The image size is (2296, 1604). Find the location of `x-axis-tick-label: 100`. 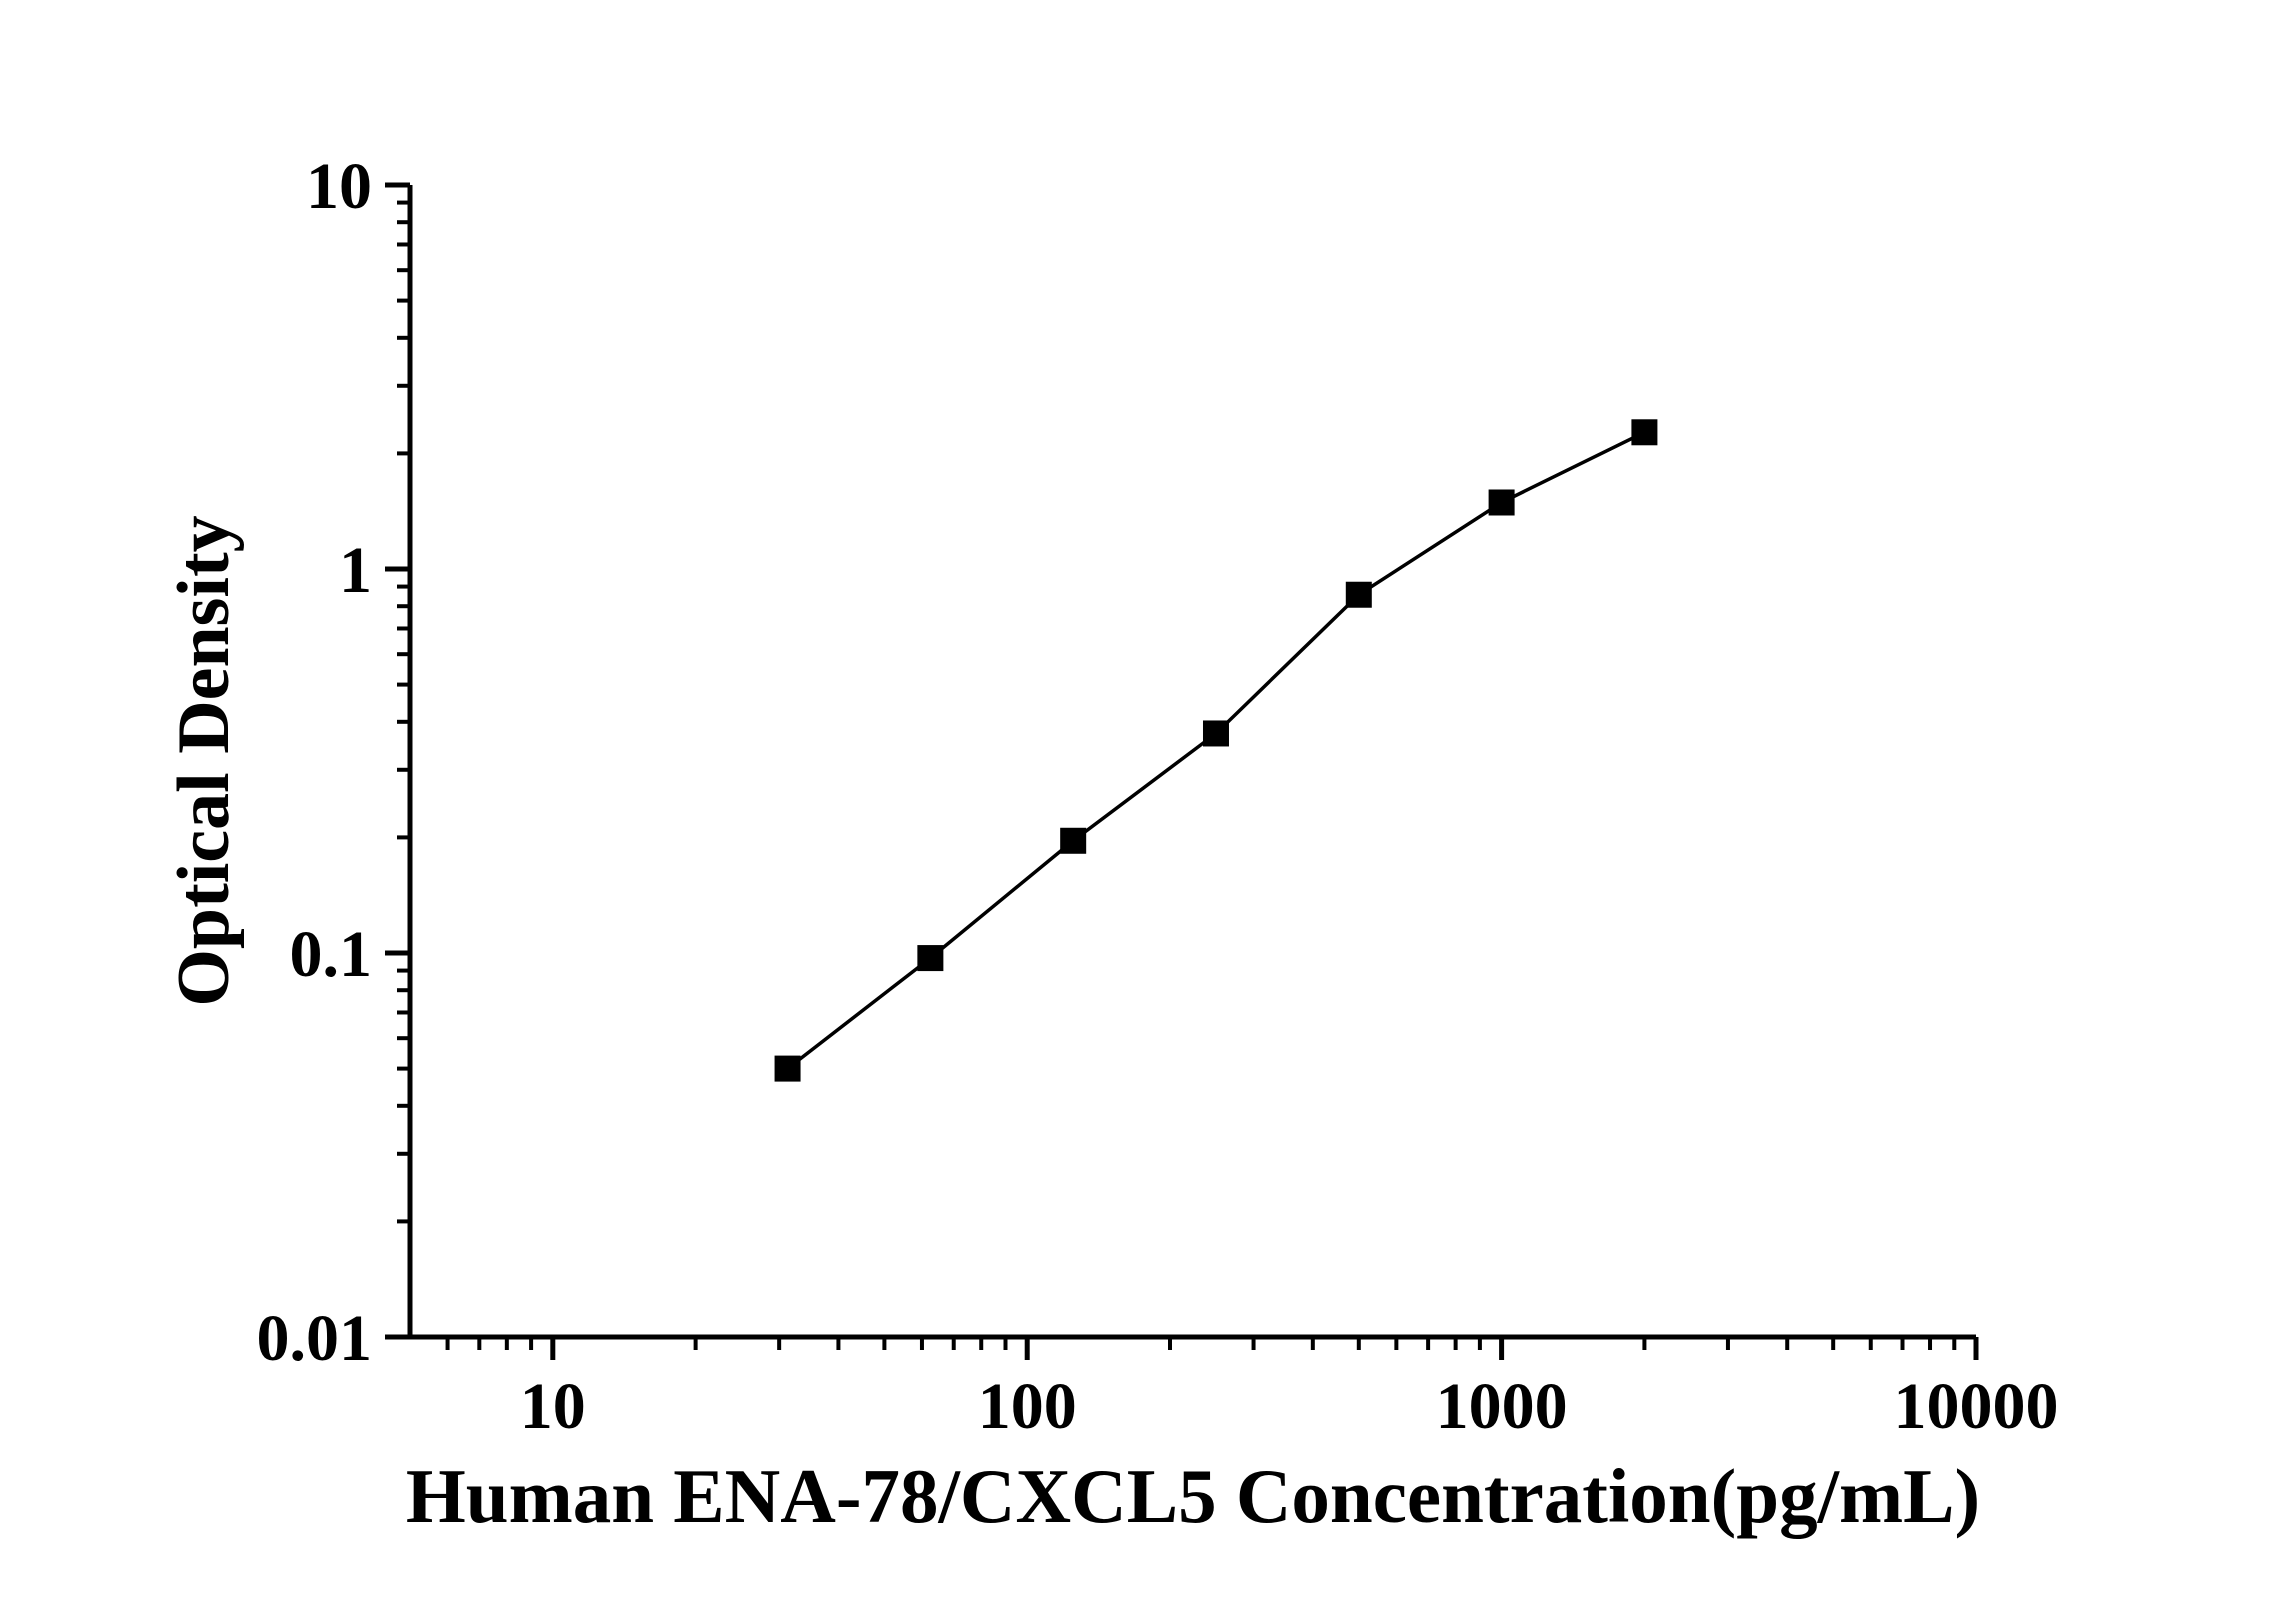

x-axis-tick-label: 100 is located at coordinates (1027, 1406).